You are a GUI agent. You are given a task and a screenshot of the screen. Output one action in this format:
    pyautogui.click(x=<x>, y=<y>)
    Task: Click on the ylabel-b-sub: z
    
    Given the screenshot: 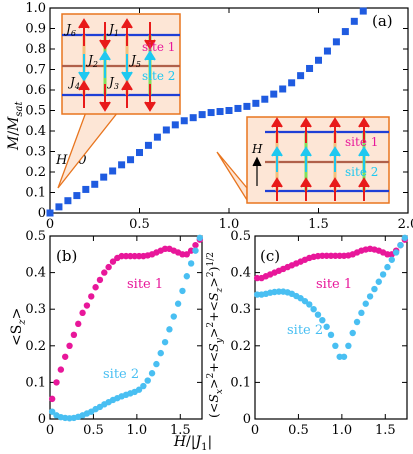 What is the action you would take?
    pyautogui.click(x=22, y=322)
    